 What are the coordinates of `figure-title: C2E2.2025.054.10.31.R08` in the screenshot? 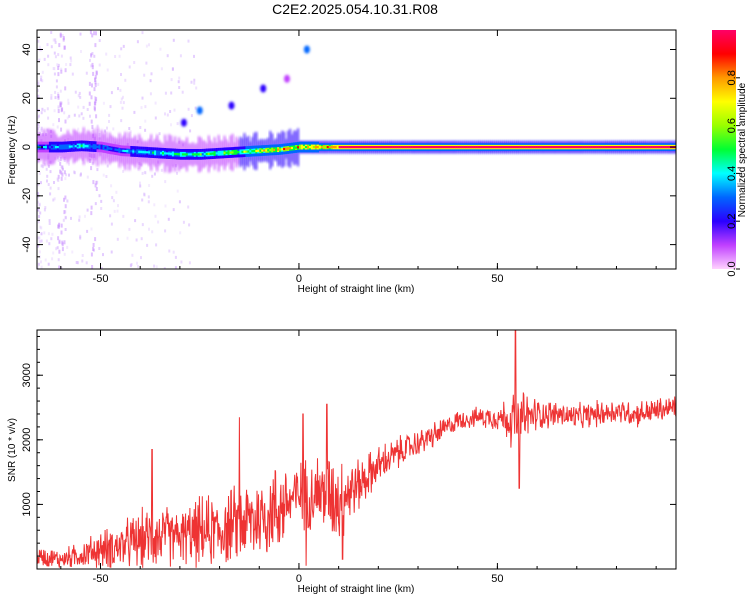 It's located at (355, 9).